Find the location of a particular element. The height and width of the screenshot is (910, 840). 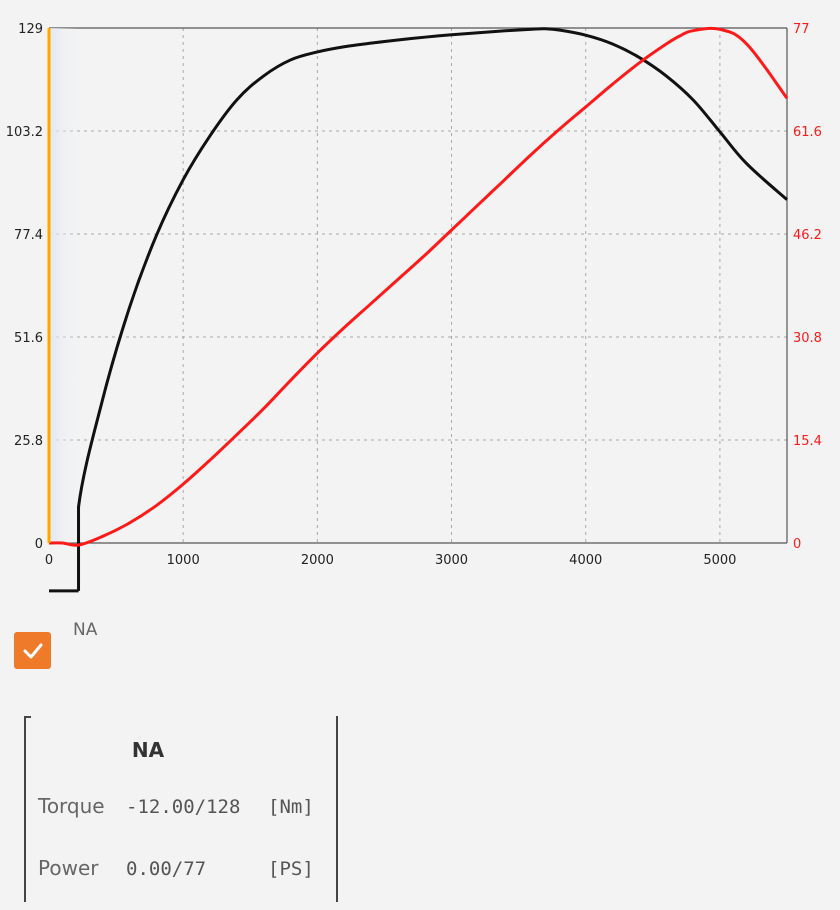

power-label: Power is located at coordinates (68, 868).